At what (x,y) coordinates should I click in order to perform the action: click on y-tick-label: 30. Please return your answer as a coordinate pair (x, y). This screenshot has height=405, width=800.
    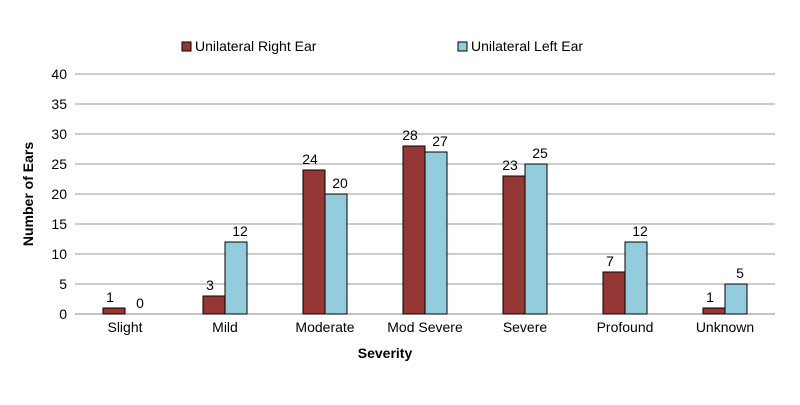
    Looking at the image, I should click on (59, 134).